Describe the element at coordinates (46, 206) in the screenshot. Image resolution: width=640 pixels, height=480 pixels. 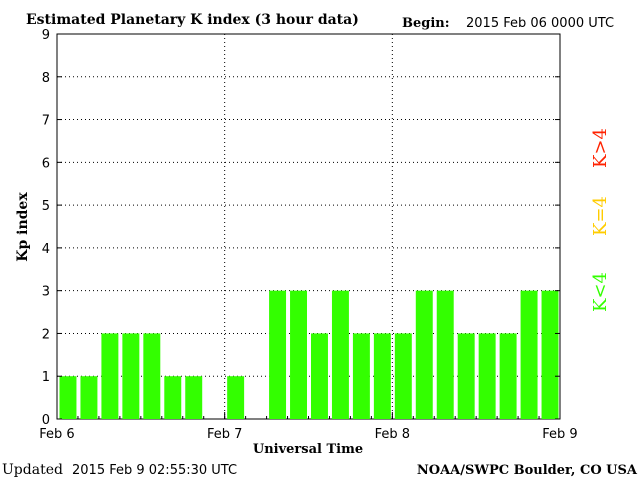
I see `y-tick-label: 5` at that location.